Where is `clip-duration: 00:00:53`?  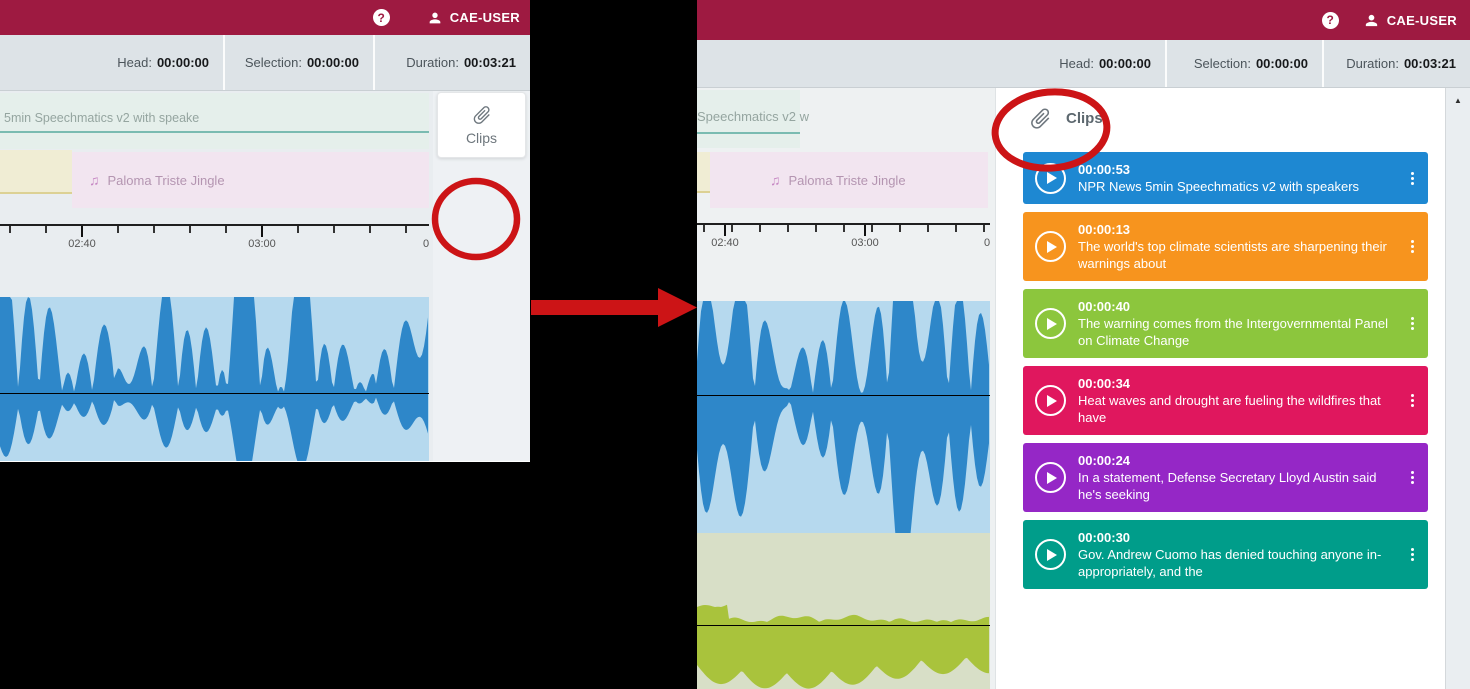 clip-duration: 00:00:53 is located at coordinates (1104, 169).